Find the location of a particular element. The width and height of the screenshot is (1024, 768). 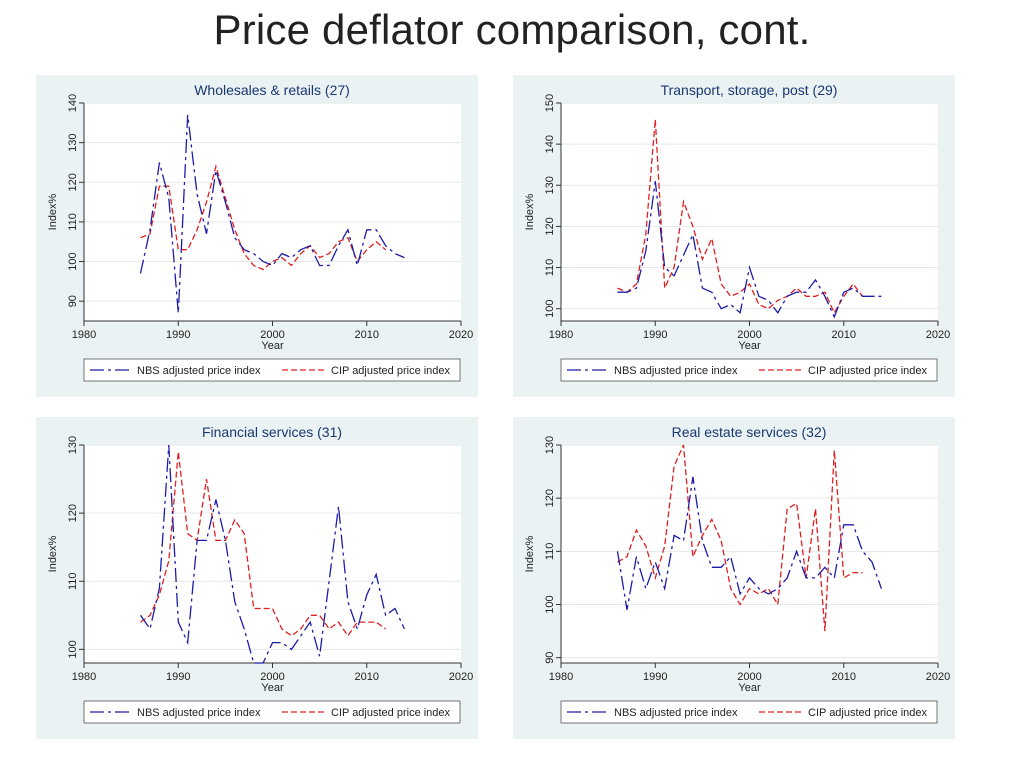

chart-title: Wholesales & retails (27) is located at coordinates (272, 90).